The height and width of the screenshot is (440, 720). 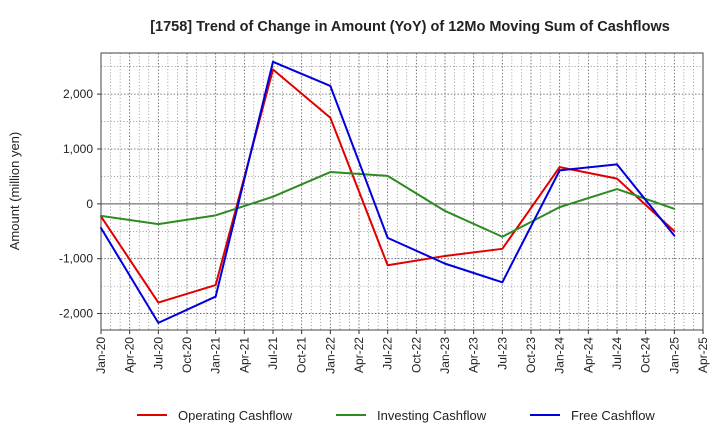 I want to click on x-tick-label: Apr-24, so click(x=588, y=355).